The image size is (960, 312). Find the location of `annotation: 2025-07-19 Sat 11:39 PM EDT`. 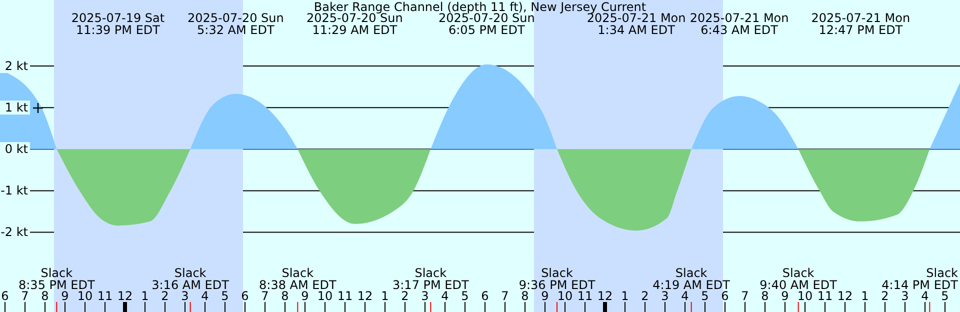

annotation: 2025-07-19 Sat 11:39 PM EDT is located at coordinates (118, 24).